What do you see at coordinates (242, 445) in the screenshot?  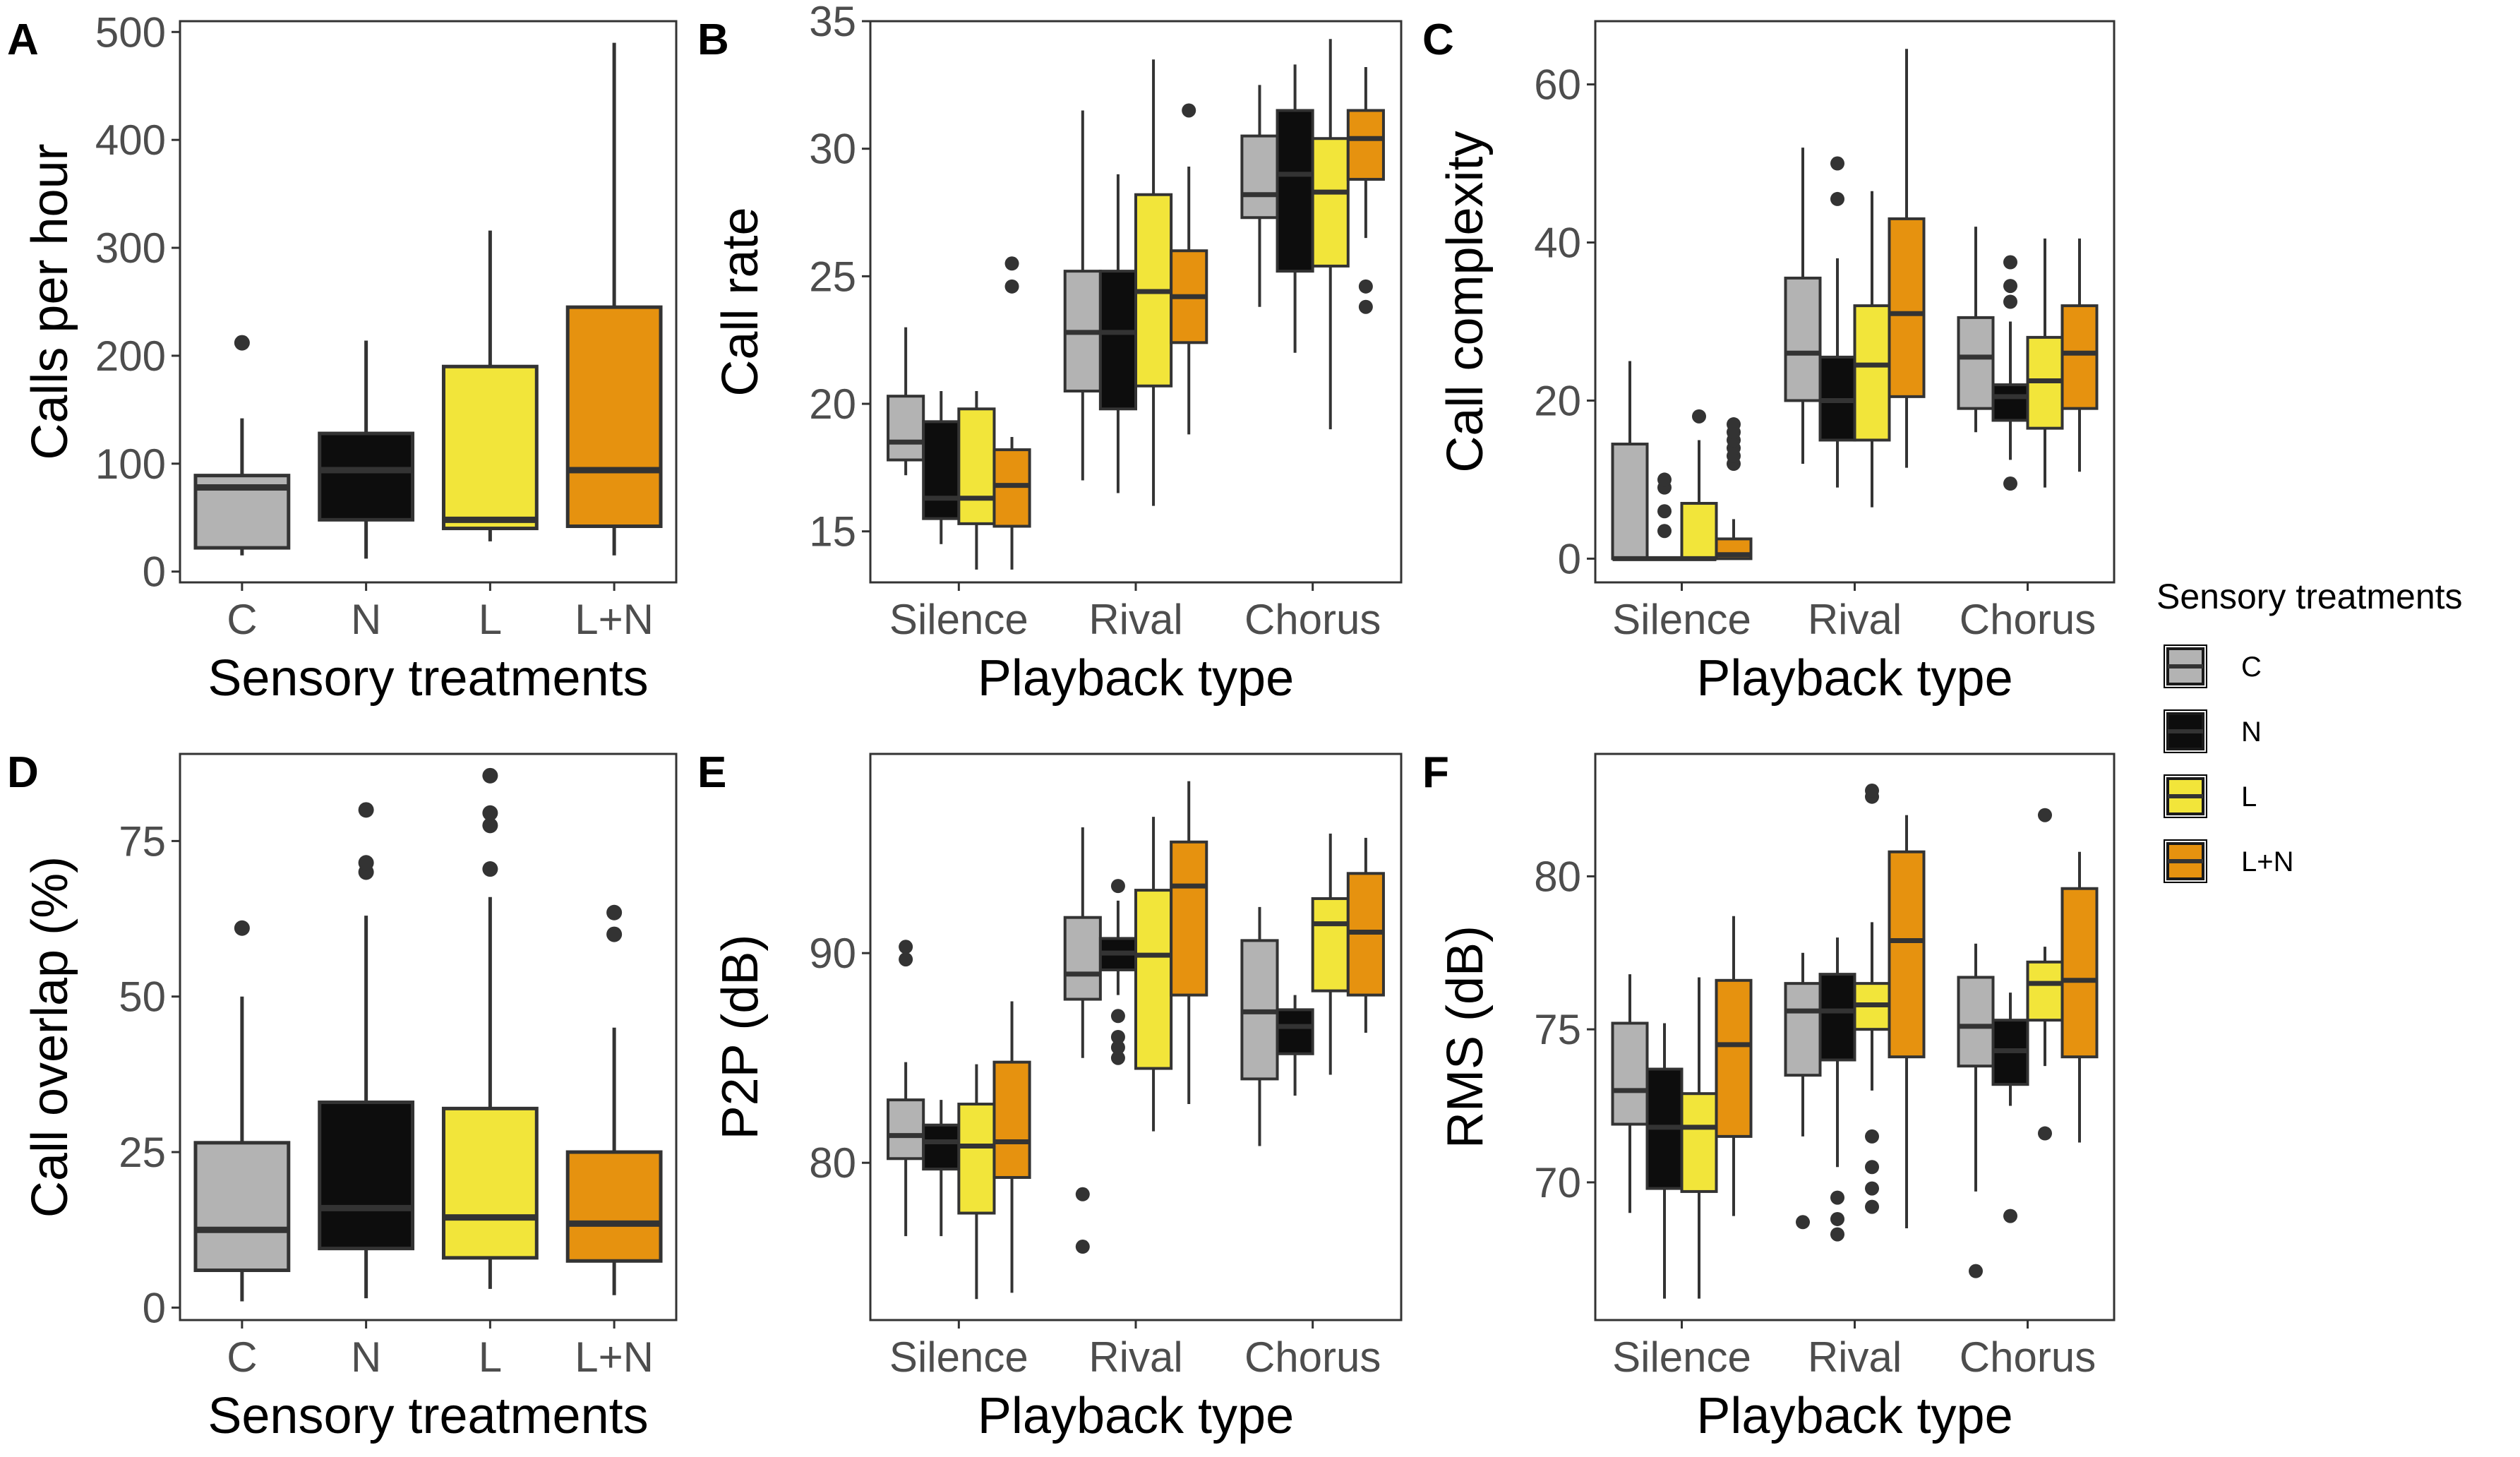 I see `box-c-c` at bounding box center [242, 445].